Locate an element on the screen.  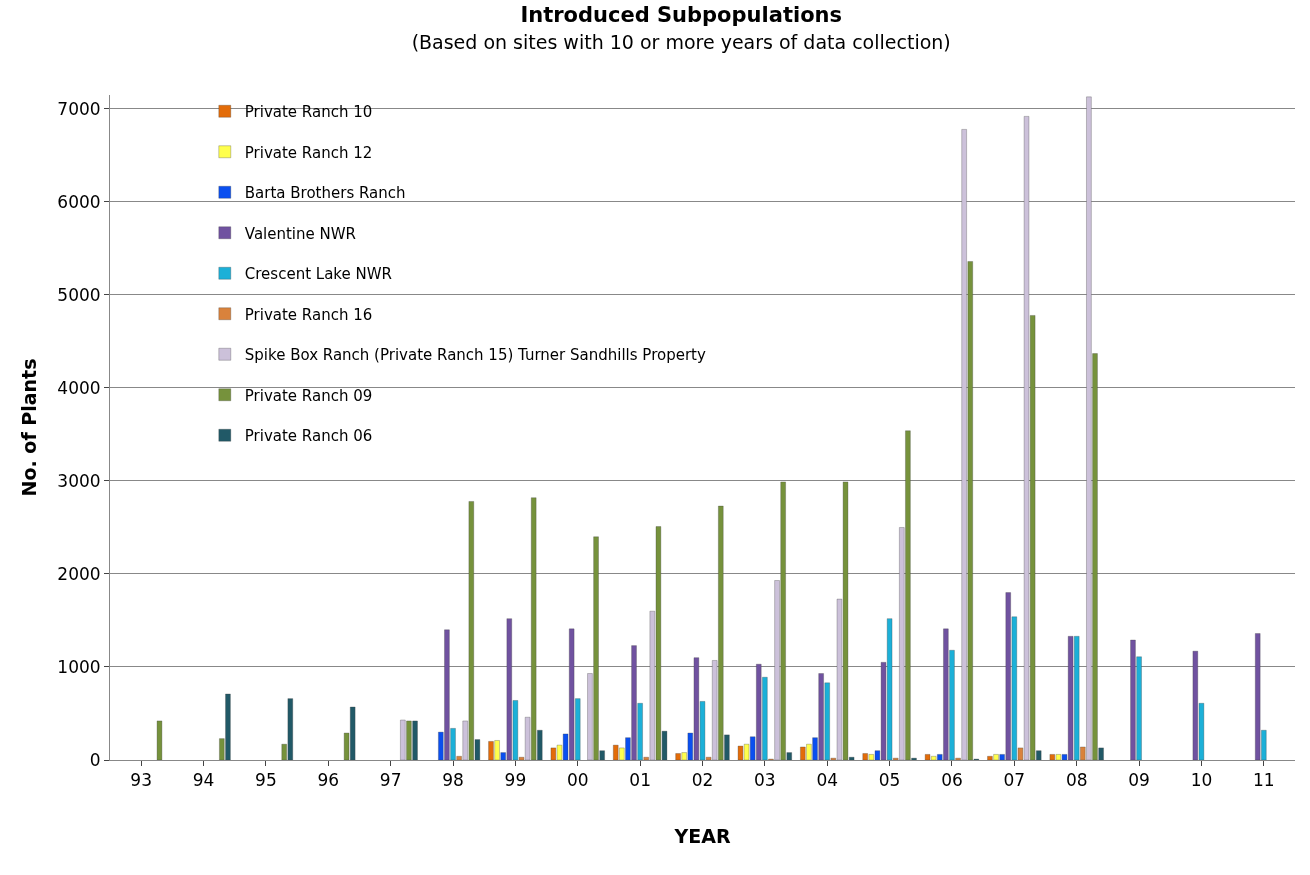
chart-title: Introduced Subpopulations is located at coordinates (681, 14).